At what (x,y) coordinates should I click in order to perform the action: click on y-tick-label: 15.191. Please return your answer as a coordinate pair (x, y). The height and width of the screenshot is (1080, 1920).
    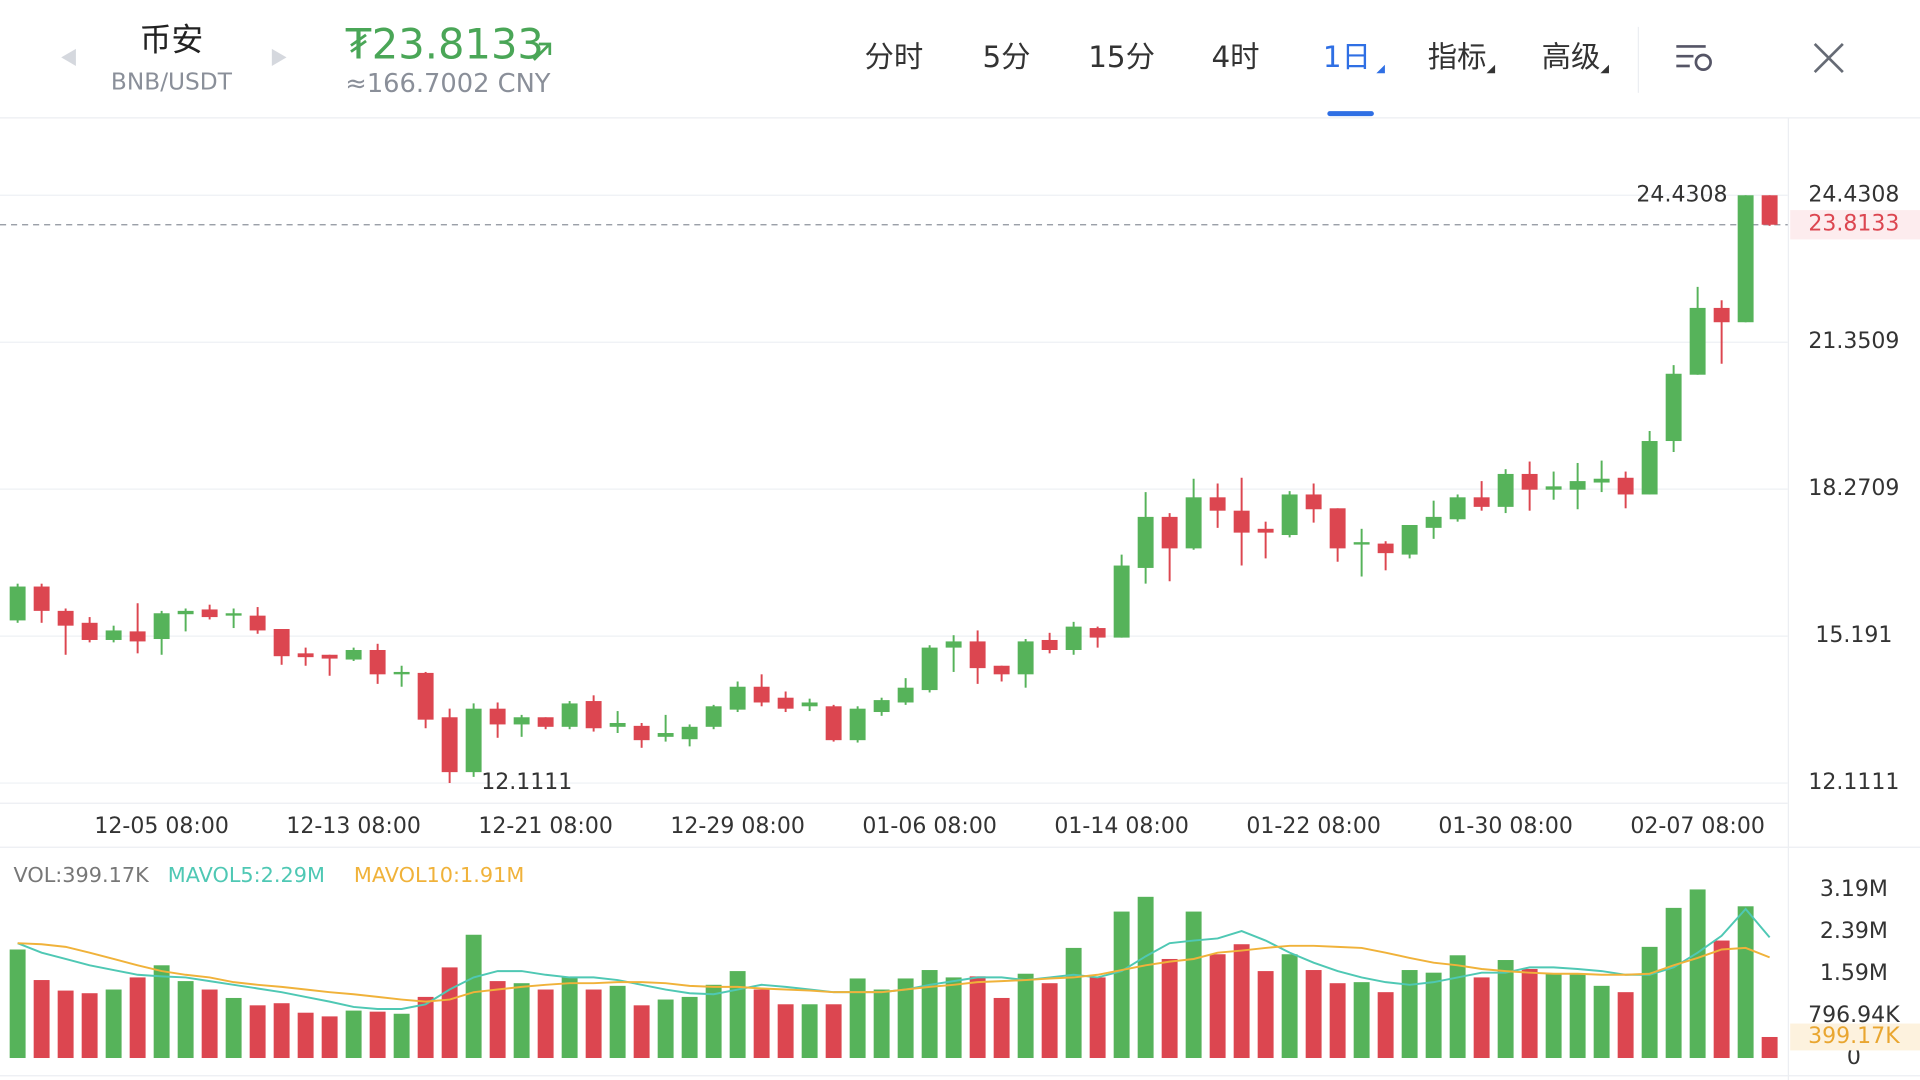
    Looking at the image, I should click on (1853, 635).